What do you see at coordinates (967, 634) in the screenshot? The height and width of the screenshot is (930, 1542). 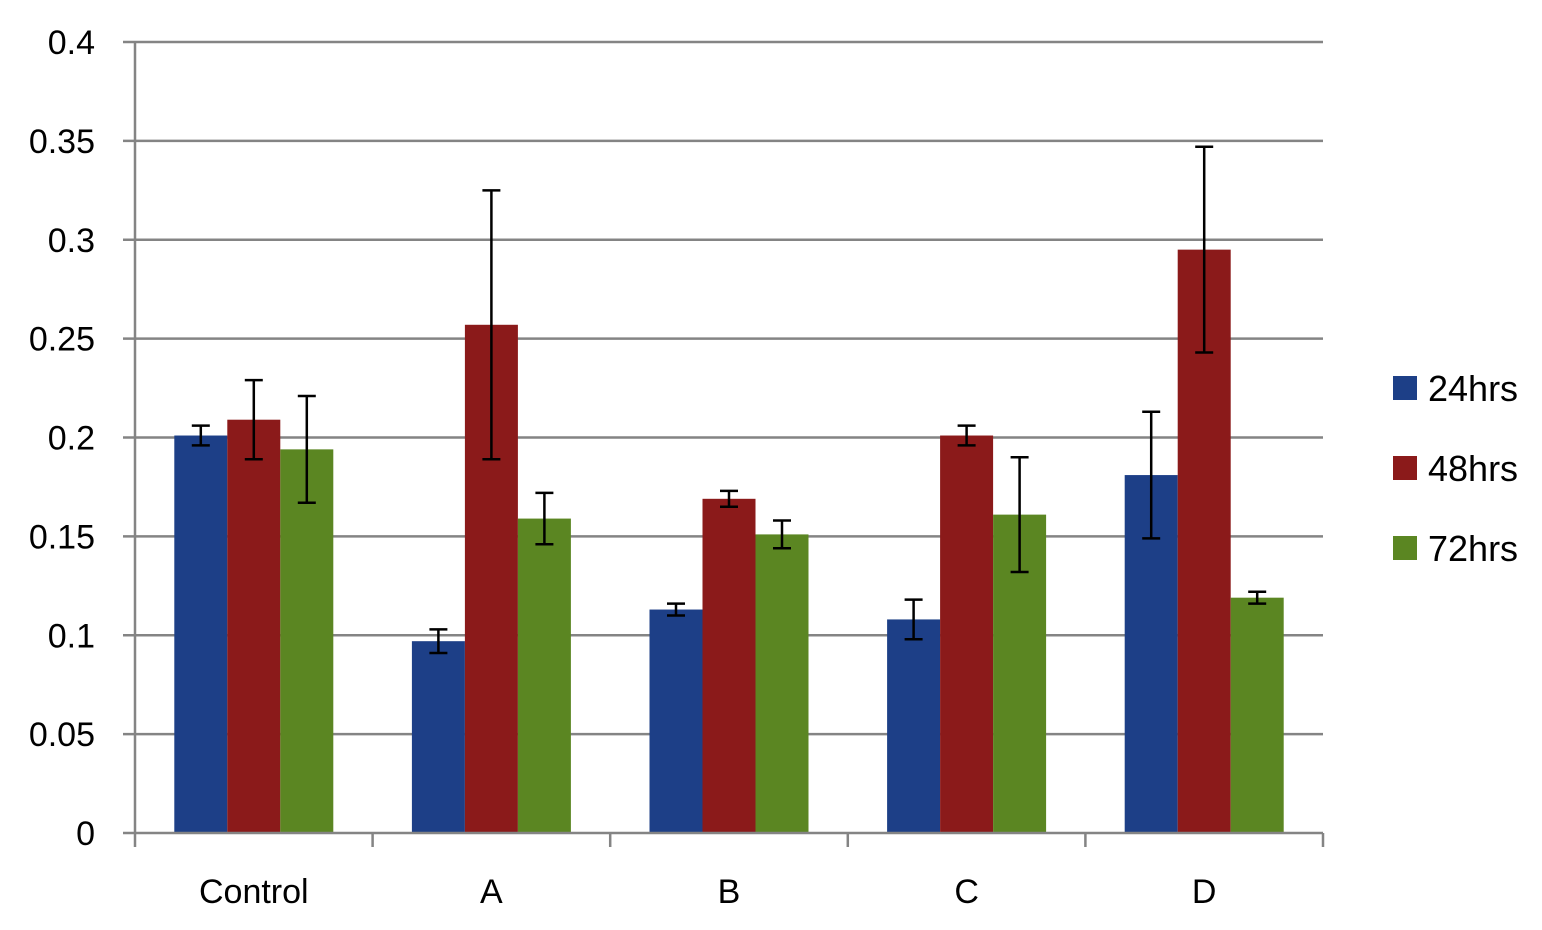 I see `bar-48hrs-C` at bounding box center [967, 634].